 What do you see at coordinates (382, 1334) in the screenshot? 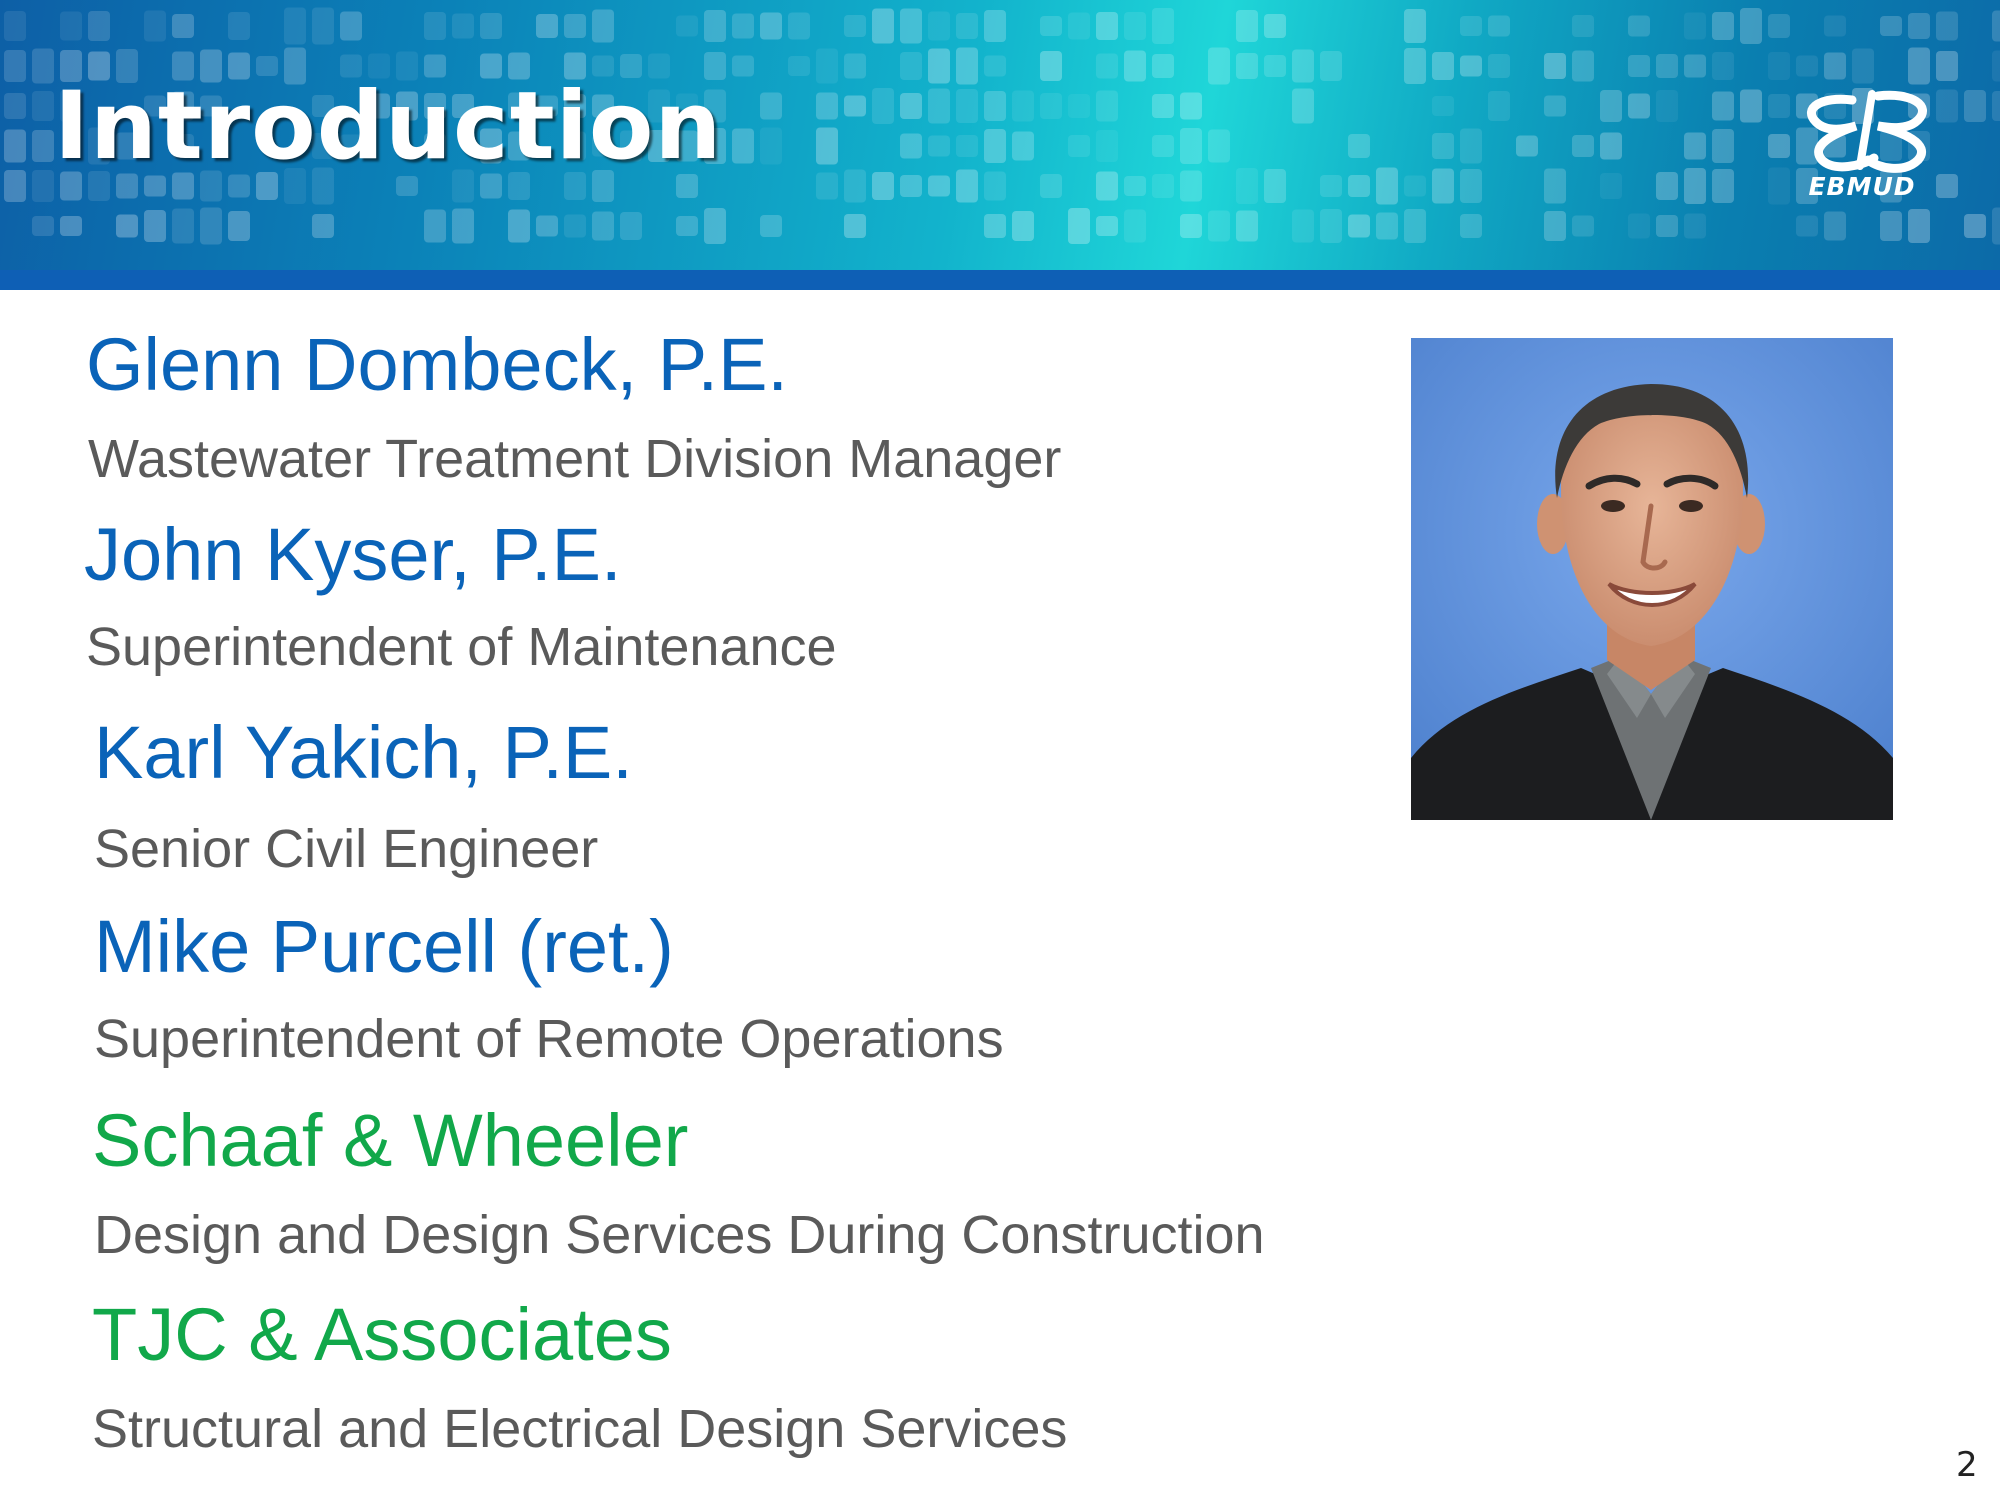
I see `firm-name: TJC & Associates` at bounding box center [382, 1334].